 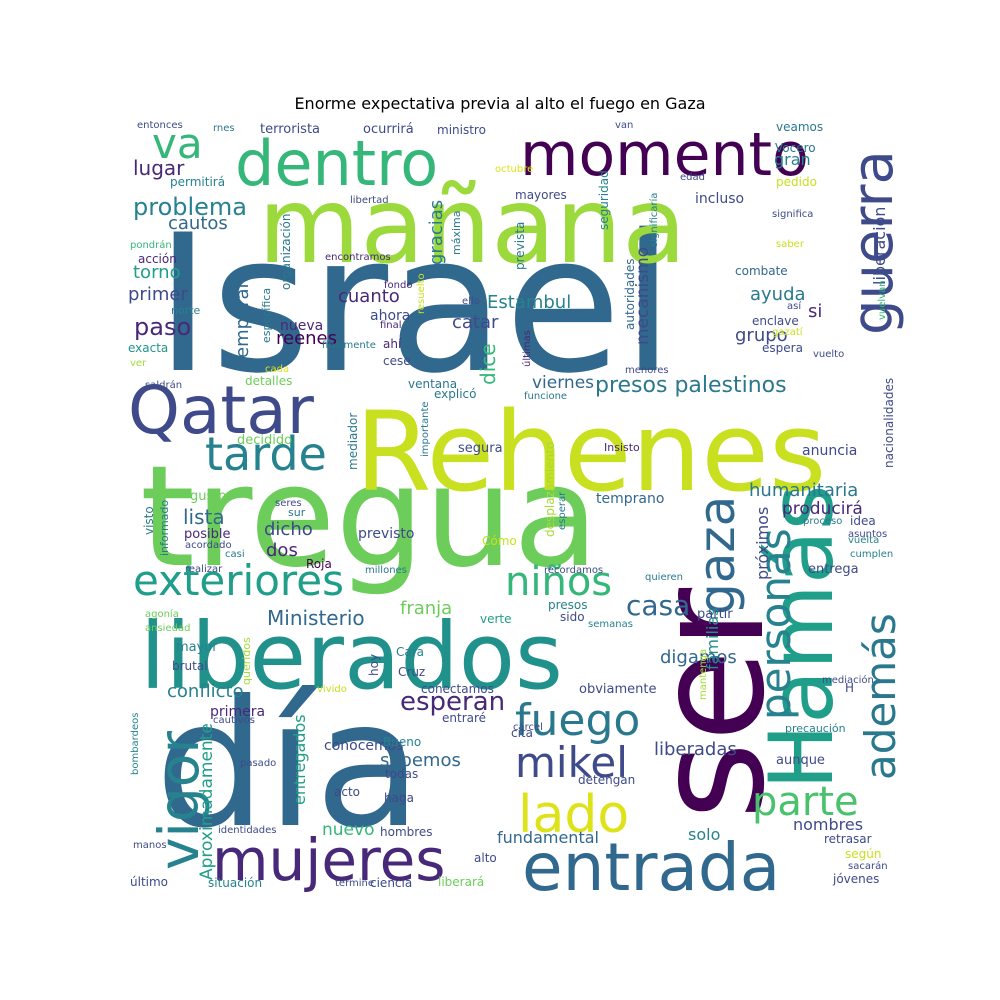 I want to click on word-termine: termine, so click(x=354, y=883).